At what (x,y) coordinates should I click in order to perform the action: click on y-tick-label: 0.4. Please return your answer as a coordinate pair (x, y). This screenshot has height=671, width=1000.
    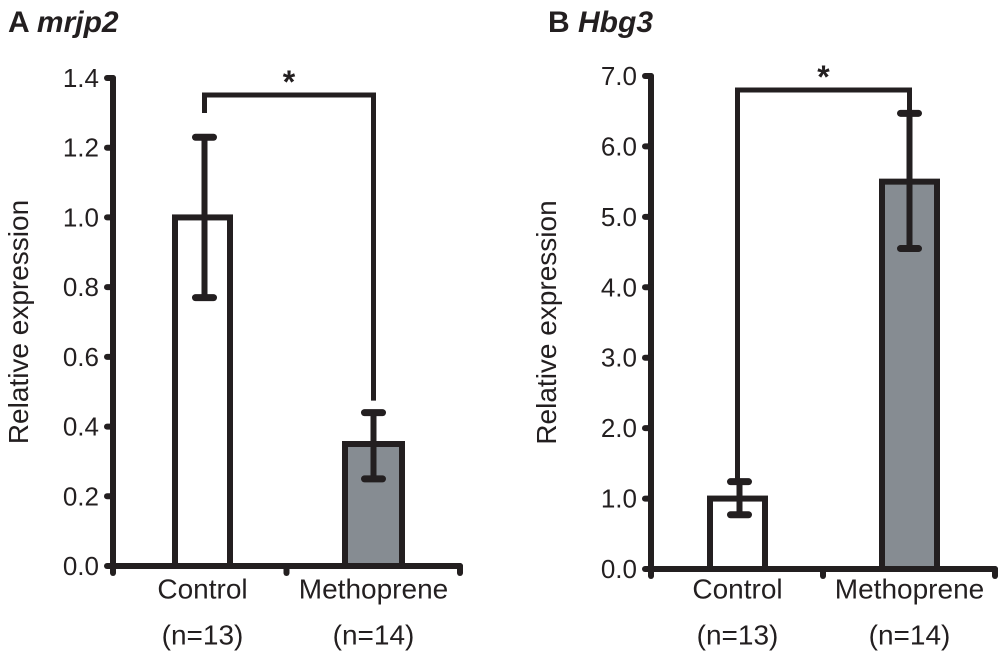
    Looking at the image, I should click on (81, 427).